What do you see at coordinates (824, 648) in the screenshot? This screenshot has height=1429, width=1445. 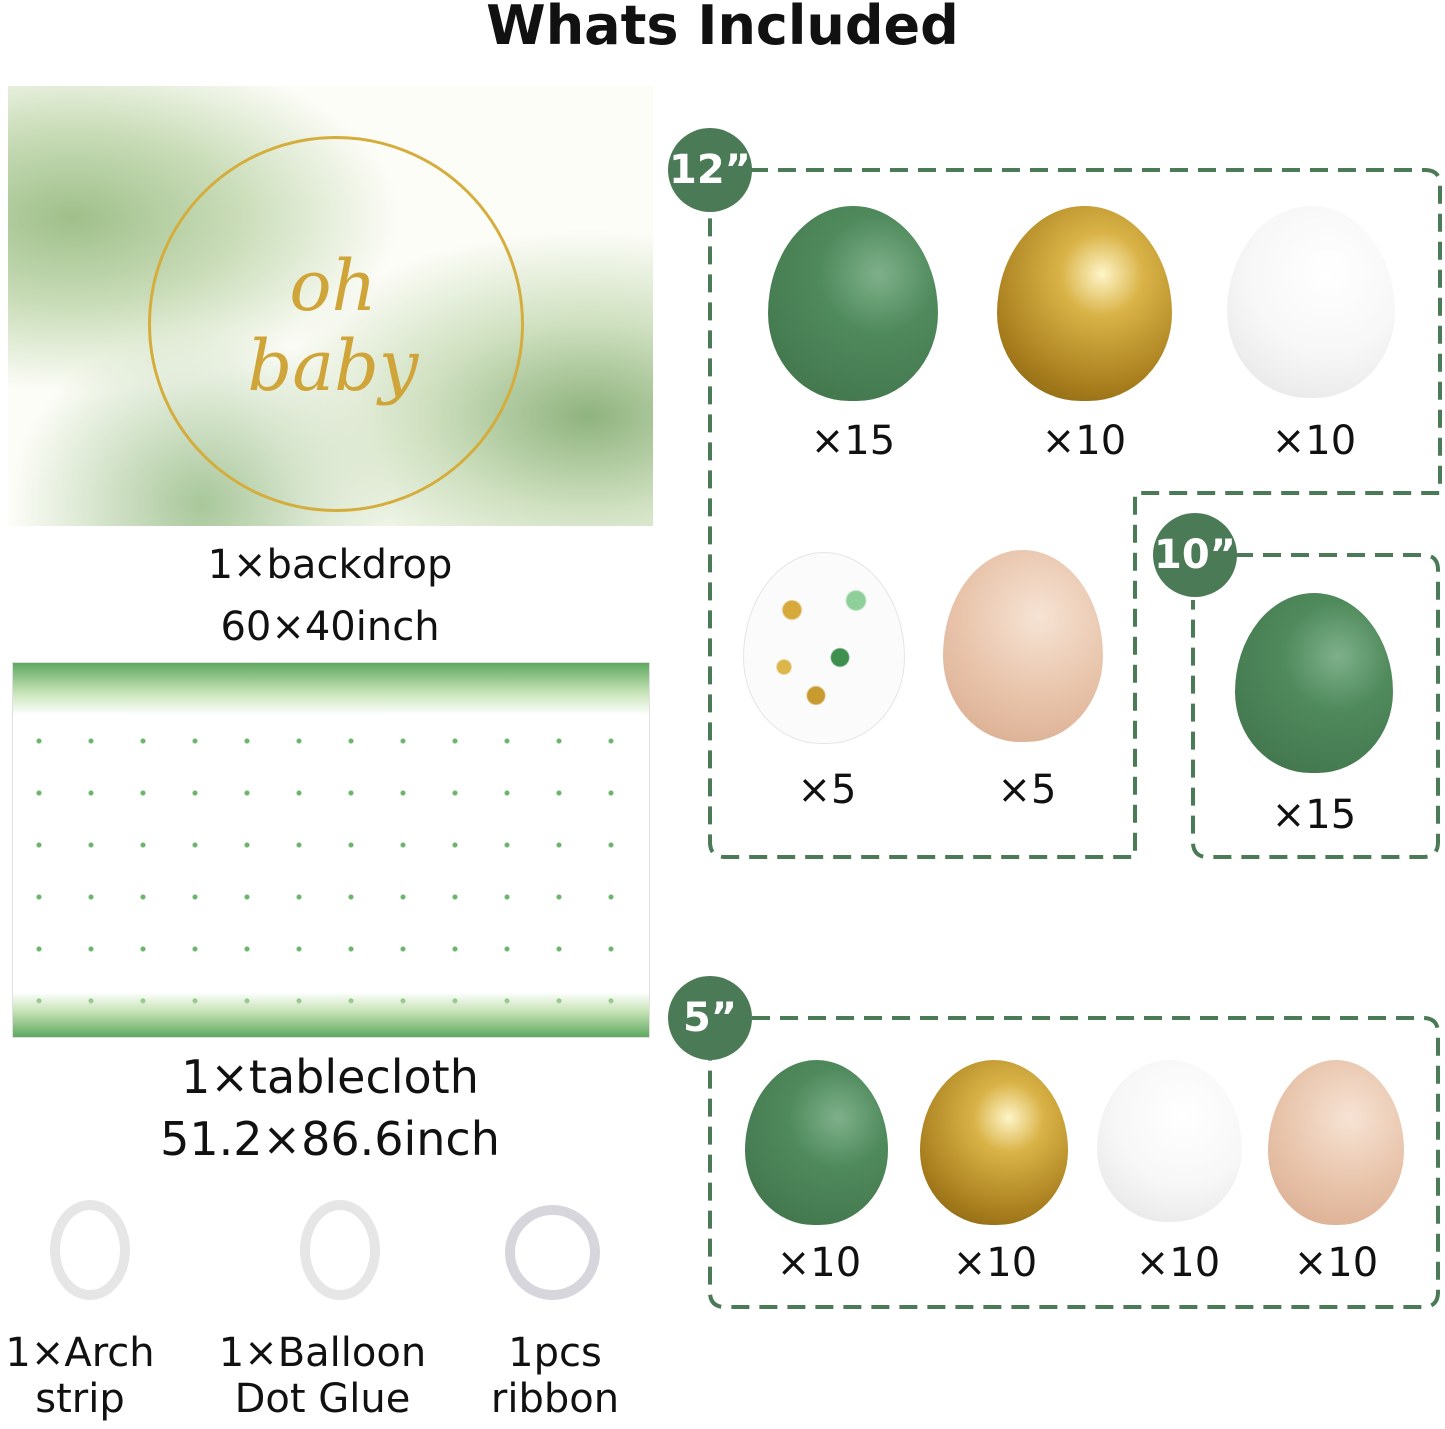 I see `balloon-confetti-12in` at bounding box center [824, 648].